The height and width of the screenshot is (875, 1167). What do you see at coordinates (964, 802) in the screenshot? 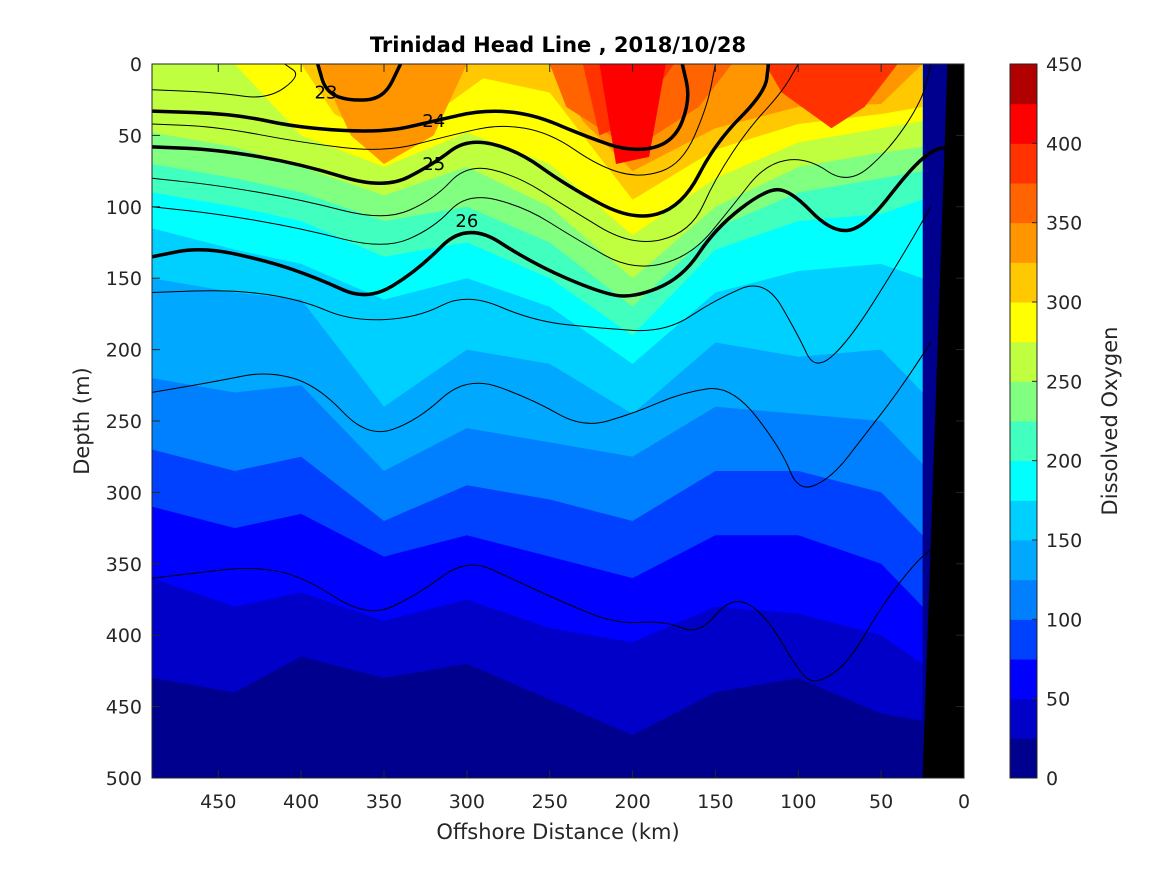
I see `x-tick-label: 0` at bounding box center [964, 802].